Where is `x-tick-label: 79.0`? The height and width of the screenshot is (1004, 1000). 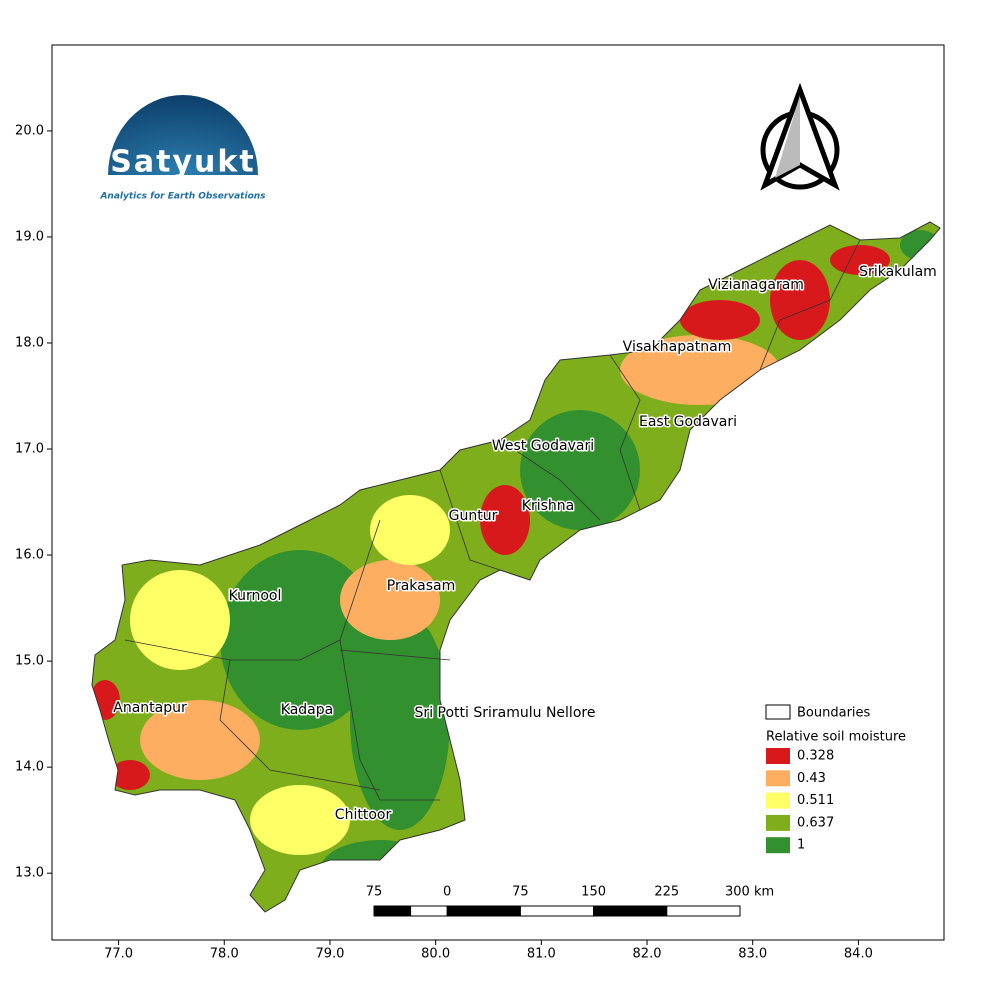 x-tick-label: 79.0 is located at coordinates (329, 954).